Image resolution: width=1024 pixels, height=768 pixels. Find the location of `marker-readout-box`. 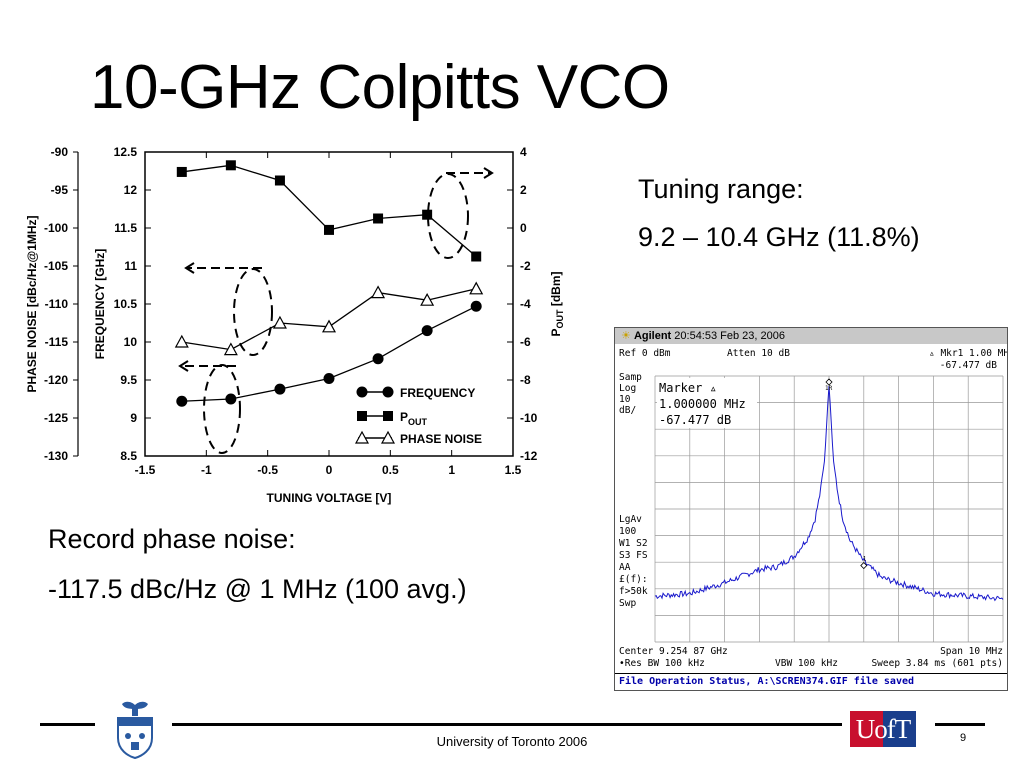

marker-readout-box is located at coordinates (707, 403).